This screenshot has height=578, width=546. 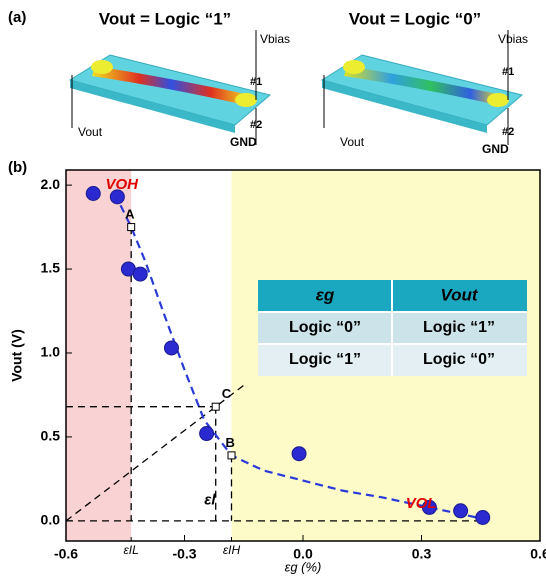 I want to click on x-tick-label: εIL, so click(x=131, y=550).